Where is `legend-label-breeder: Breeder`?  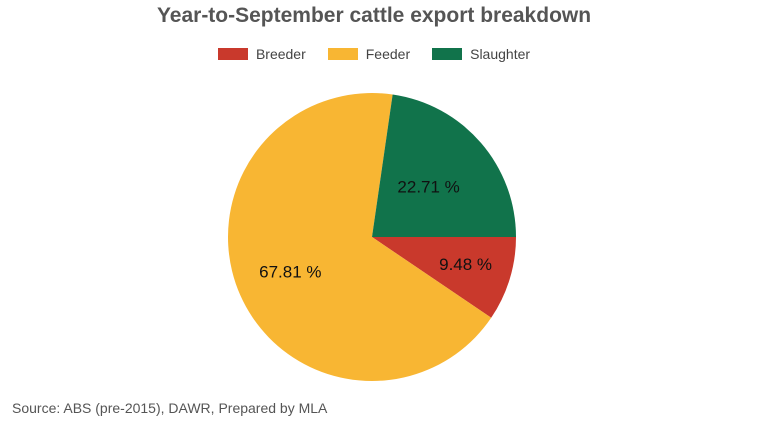 legend-label-breeder: Breeder is located at coordinates (280, 54).